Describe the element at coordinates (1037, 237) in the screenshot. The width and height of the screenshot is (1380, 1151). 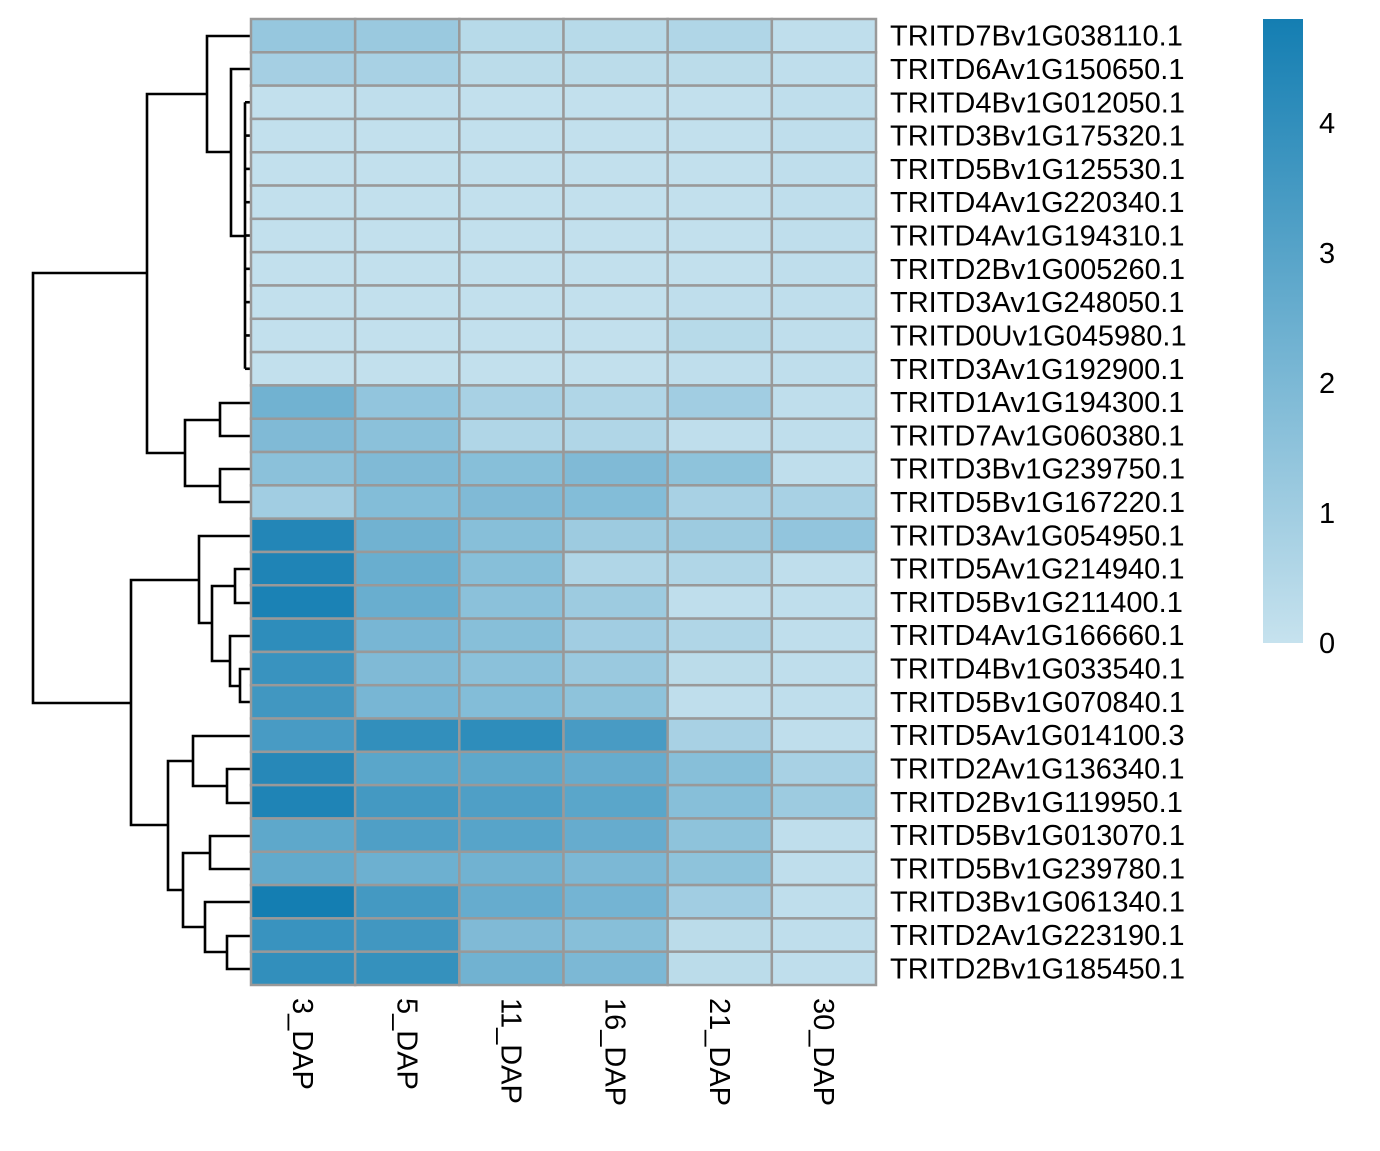
I see `row-label: TRITD4Av1G194310.1` at that location.